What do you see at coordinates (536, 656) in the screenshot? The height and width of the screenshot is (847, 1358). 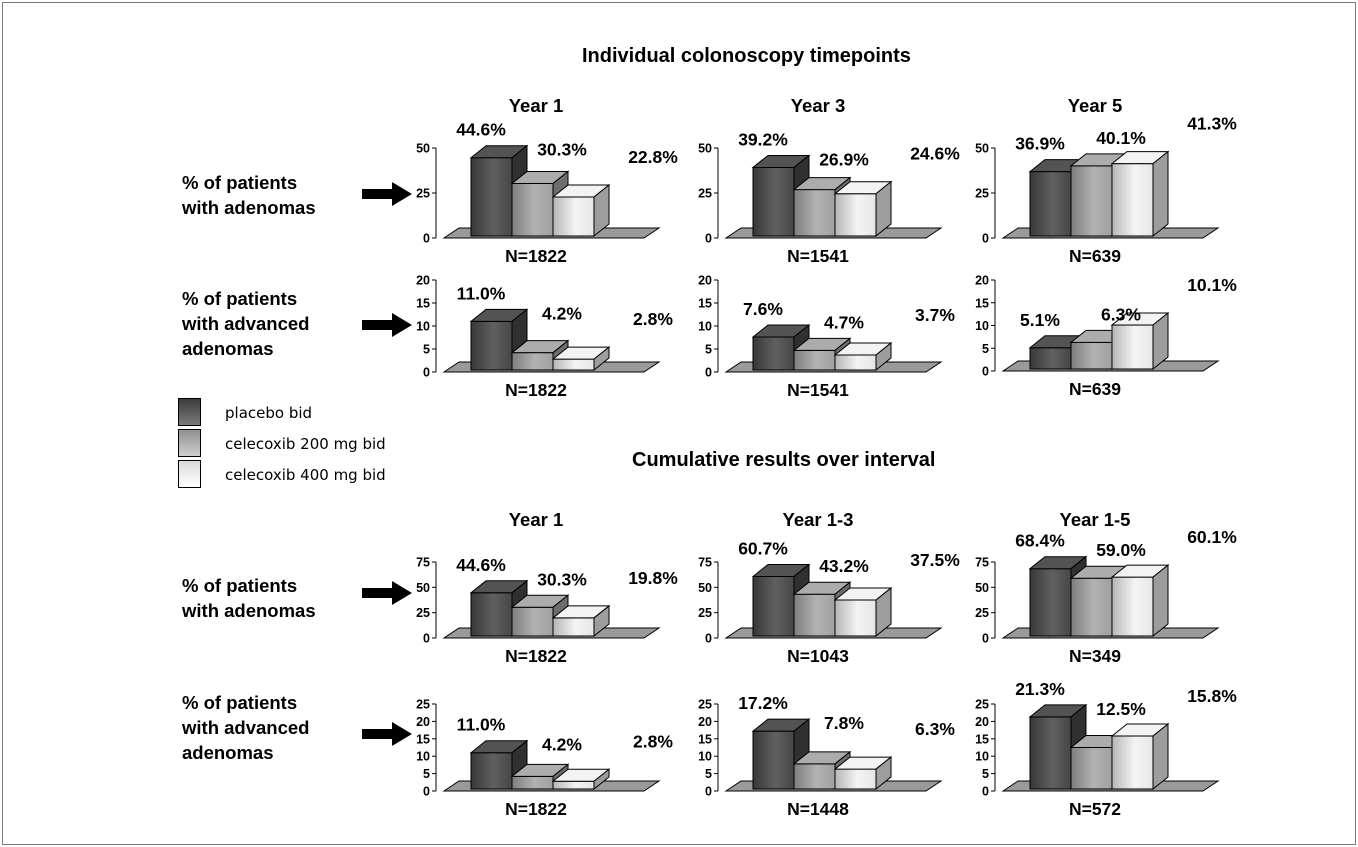 I see `n-label: N=1822` at bounding box center [536, 656].